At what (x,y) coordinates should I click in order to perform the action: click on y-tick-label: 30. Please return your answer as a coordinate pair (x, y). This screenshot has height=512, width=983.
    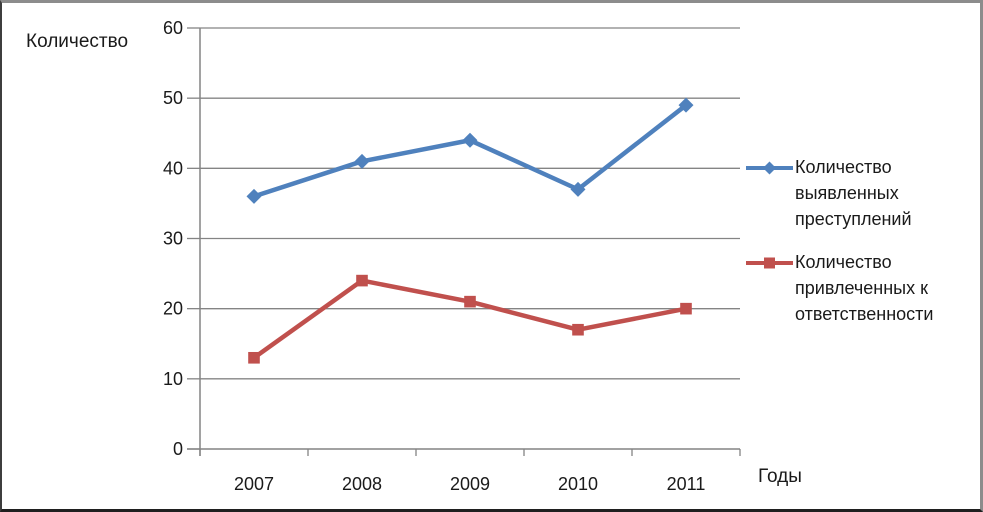
    Looking at the image, I should click on (173, 239).